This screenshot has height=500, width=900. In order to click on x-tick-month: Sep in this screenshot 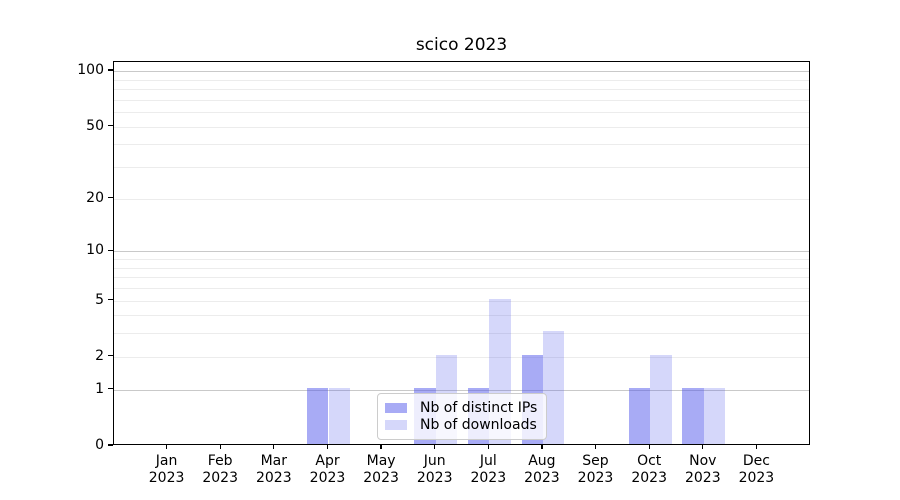, I will do `click(595, 461)`.